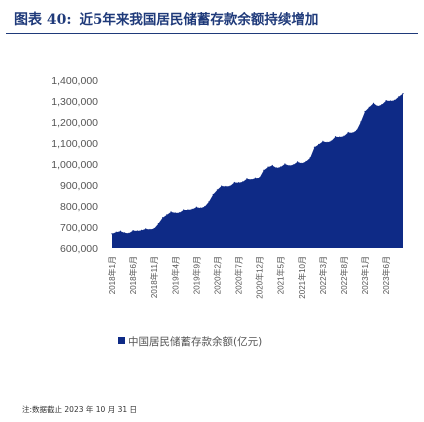  Describe the element at coordinates (344, 275) in the screenshot. I see `x-tick-label: 2022年8月` at that location.